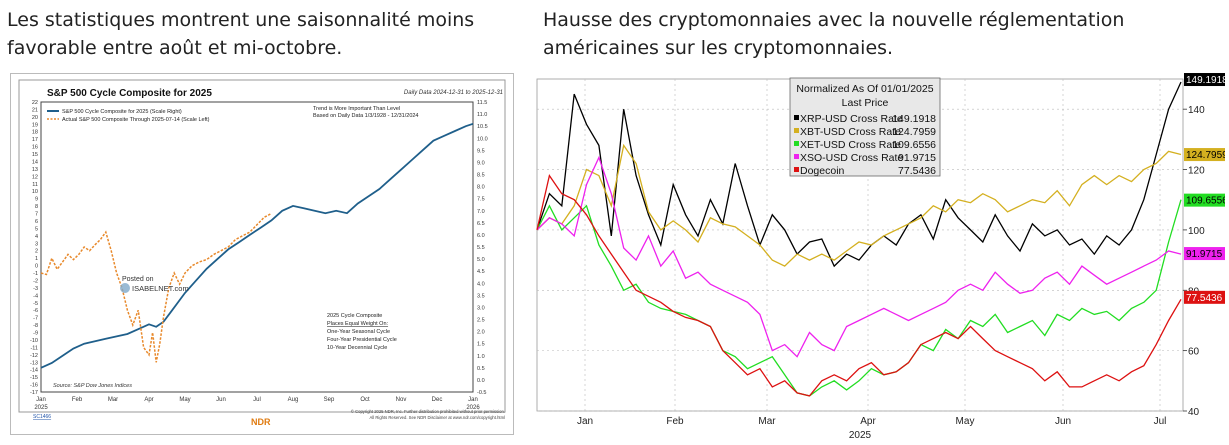 Image resolution: width=1229 pixels, height=445 pixels. Describe the element at coordinates (1194, 412) in the screenshot. I see `y-tick-label: 40` at that location.